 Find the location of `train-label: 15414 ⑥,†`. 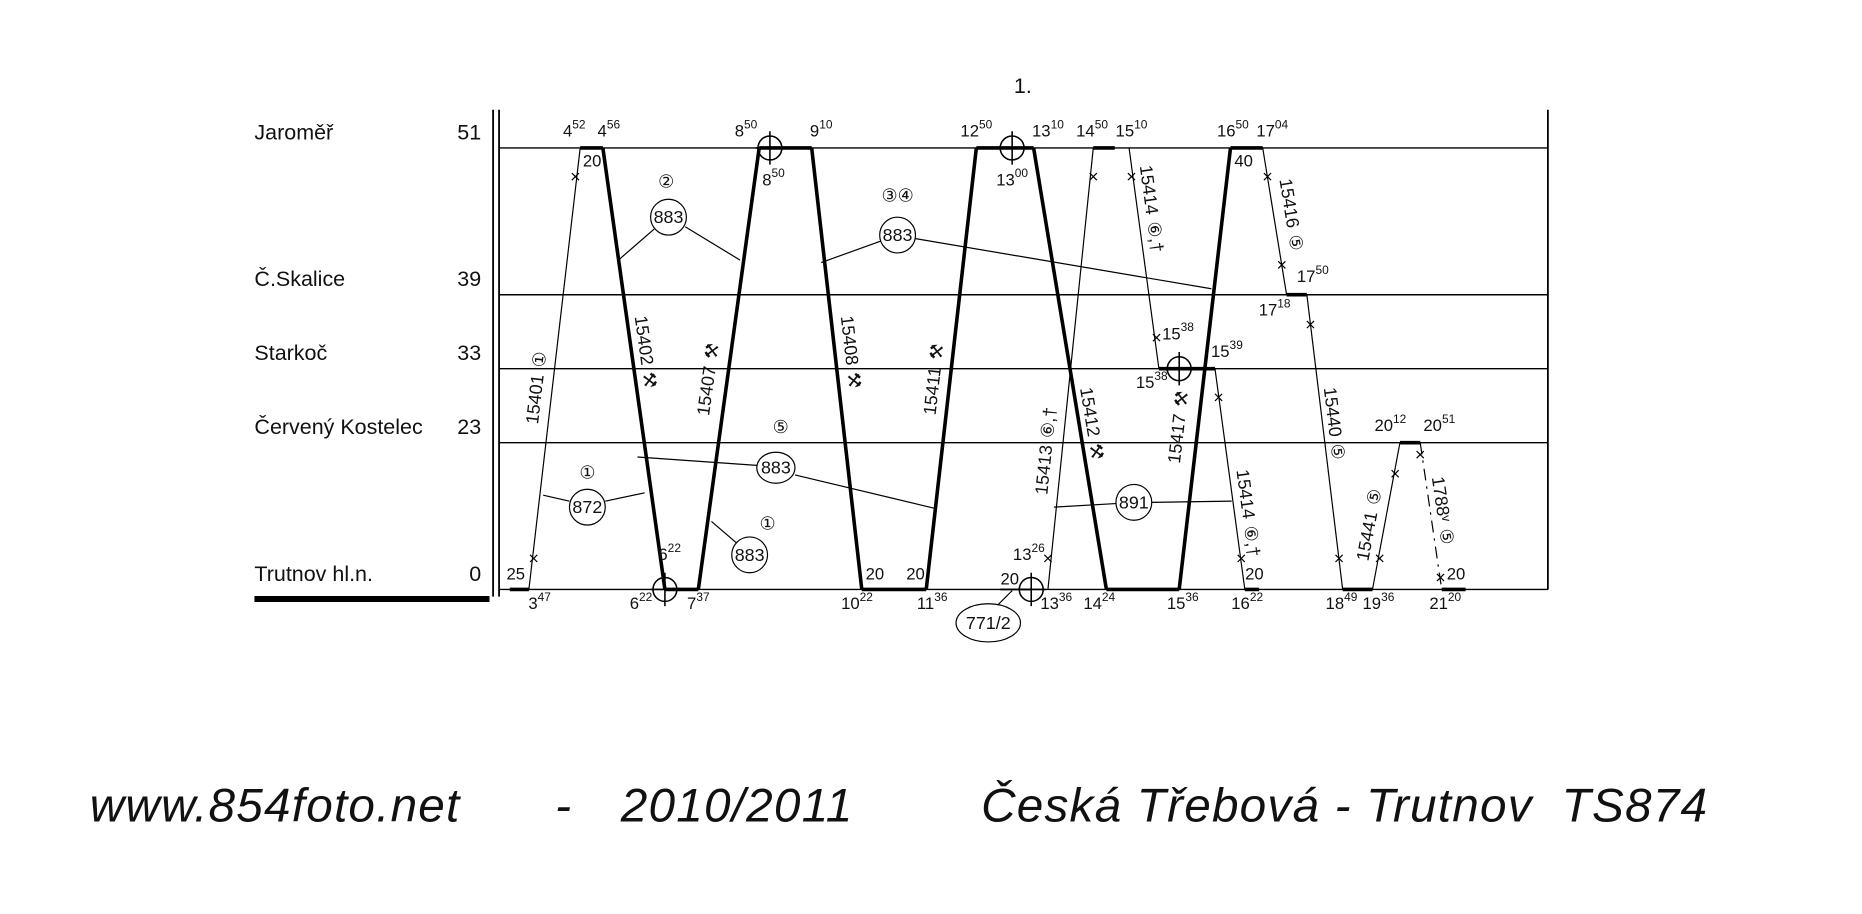

train-label: 15414 ⑥,† is located at coordinates (1249, 513).